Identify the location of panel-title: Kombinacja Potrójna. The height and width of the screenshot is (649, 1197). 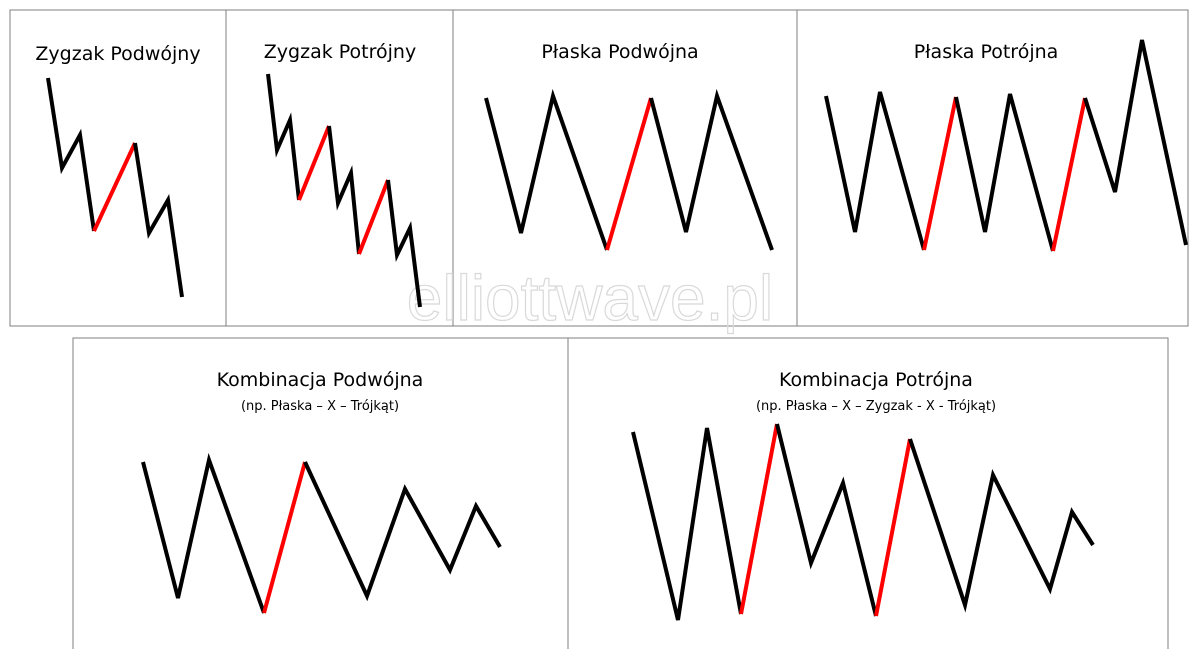
(876, 380).